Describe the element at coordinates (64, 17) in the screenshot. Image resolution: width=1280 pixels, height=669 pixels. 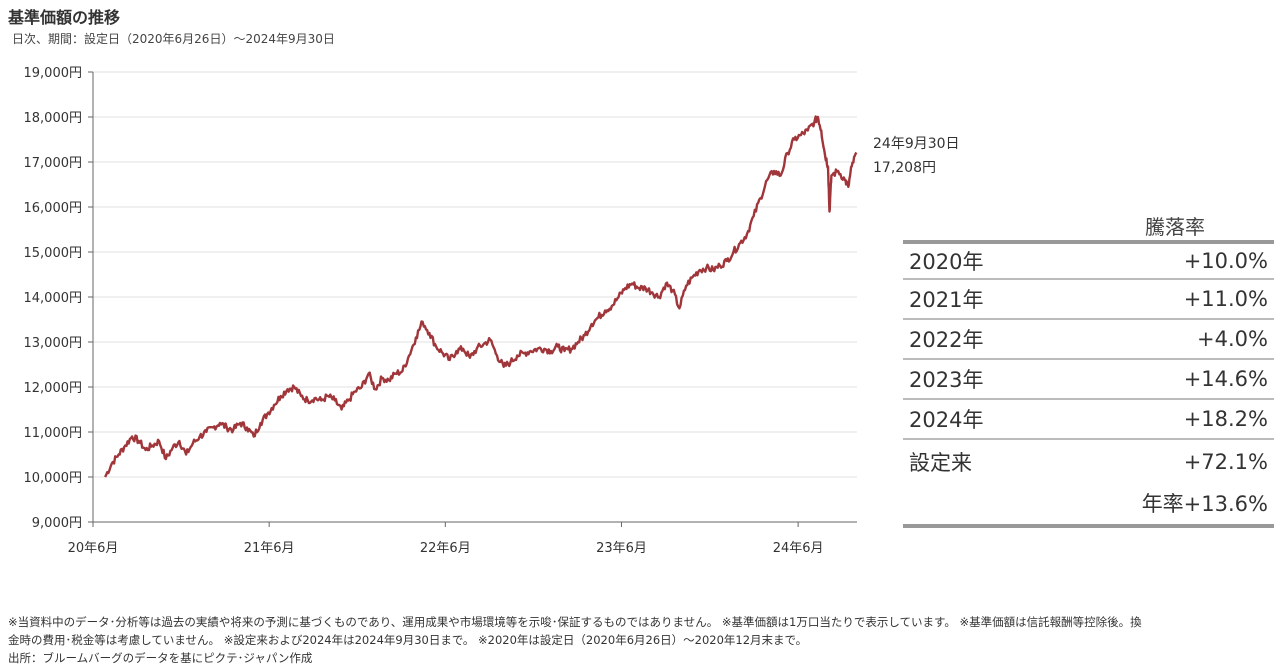
I see `chart-title: 基準価額の推移` at that location.